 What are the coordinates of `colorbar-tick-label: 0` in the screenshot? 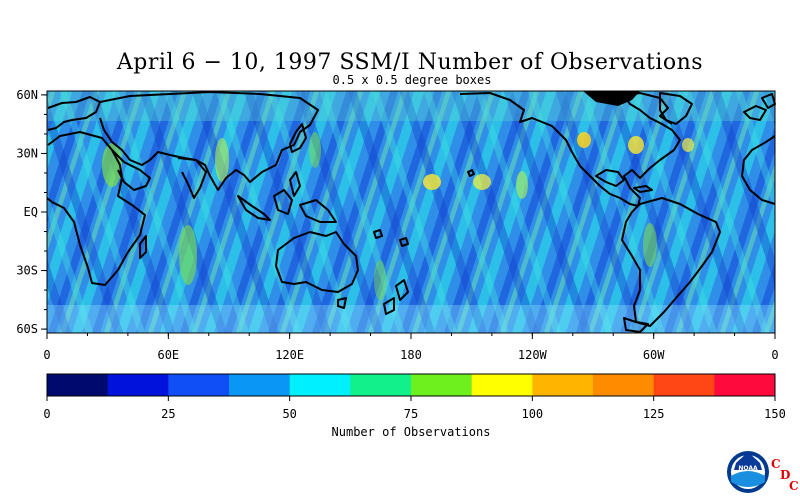 It's located at (46, 414).